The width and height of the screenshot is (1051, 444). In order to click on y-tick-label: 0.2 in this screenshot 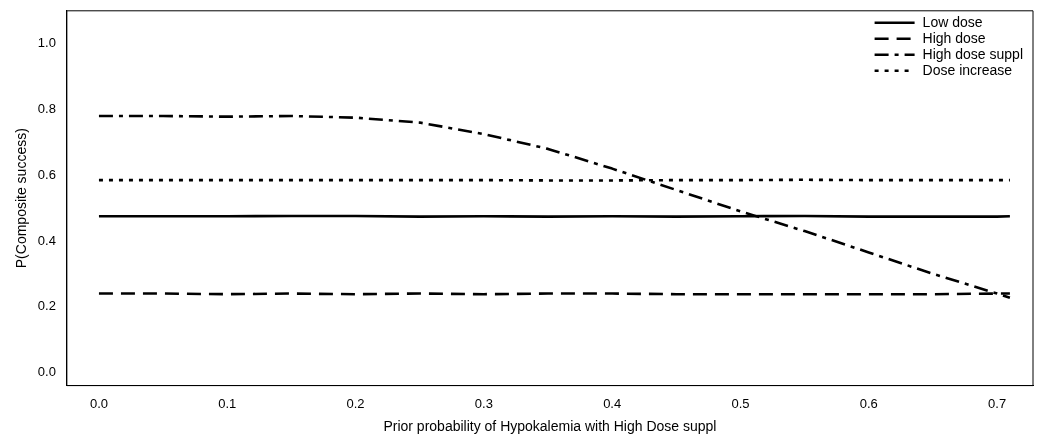, I will do `click(46, 306)`.